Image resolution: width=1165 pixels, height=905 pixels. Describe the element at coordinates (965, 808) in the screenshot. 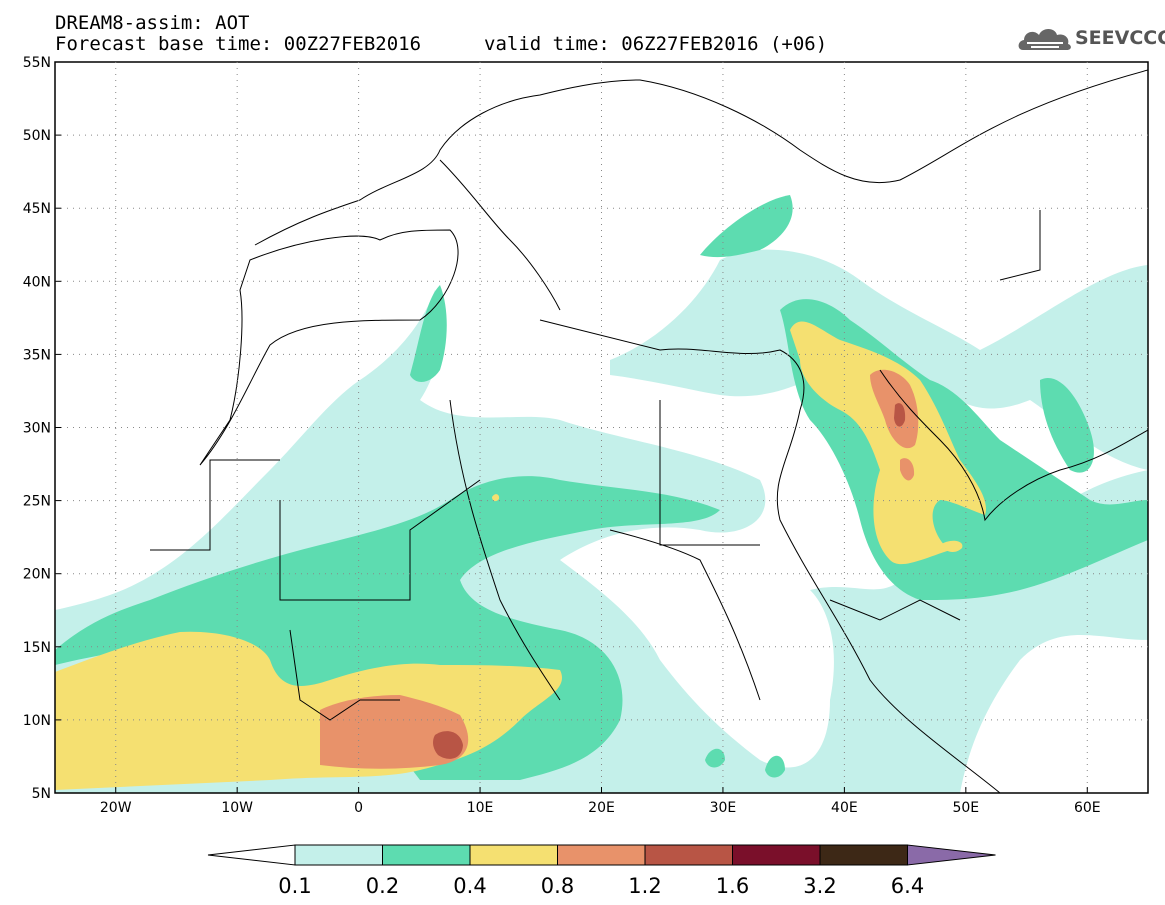

I see `lon-label: 50E` at that location.